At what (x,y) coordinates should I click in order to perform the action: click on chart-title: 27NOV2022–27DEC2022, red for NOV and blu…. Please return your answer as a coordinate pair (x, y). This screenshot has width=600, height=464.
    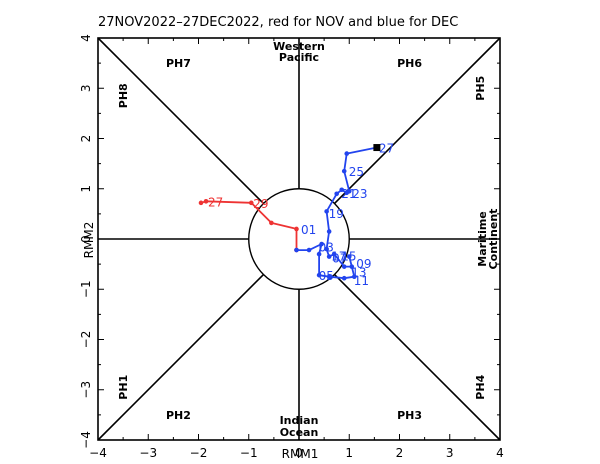
    Looking at the image, I should click on (278, 22).